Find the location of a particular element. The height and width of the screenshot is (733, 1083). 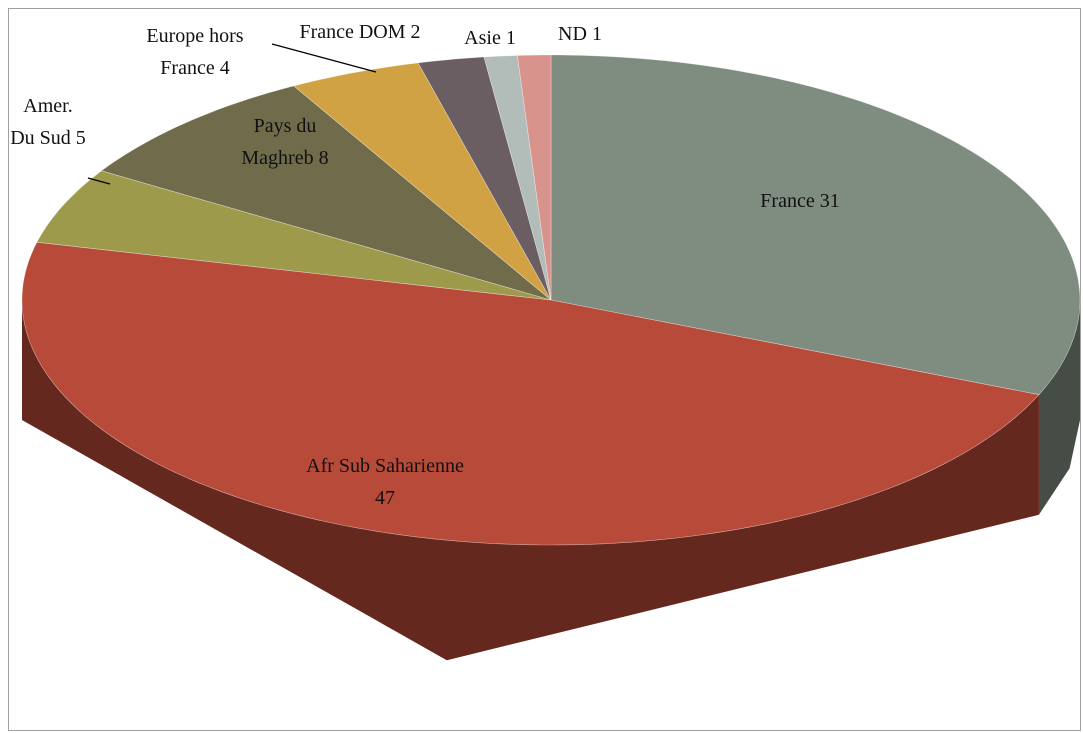

label-category: Afr Sub Saharienne is located at coordinates (385, 466).